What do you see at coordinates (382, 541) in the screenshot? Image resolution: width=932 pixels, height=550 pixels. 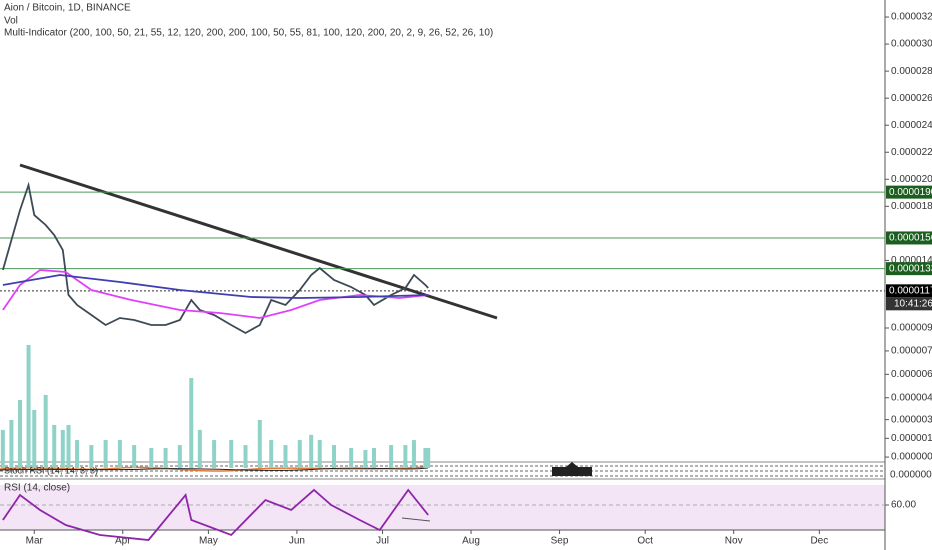 I see `x-tick-label: Jul` at bounding box center [382, 541].